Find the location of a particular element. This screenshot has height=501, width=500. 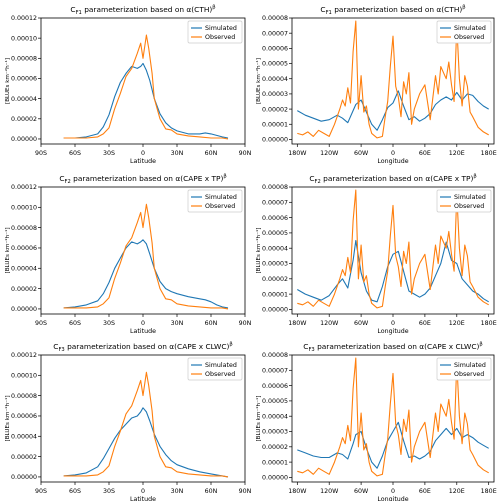

x-axis-label: Longitude is located at coordinates (392, 498).